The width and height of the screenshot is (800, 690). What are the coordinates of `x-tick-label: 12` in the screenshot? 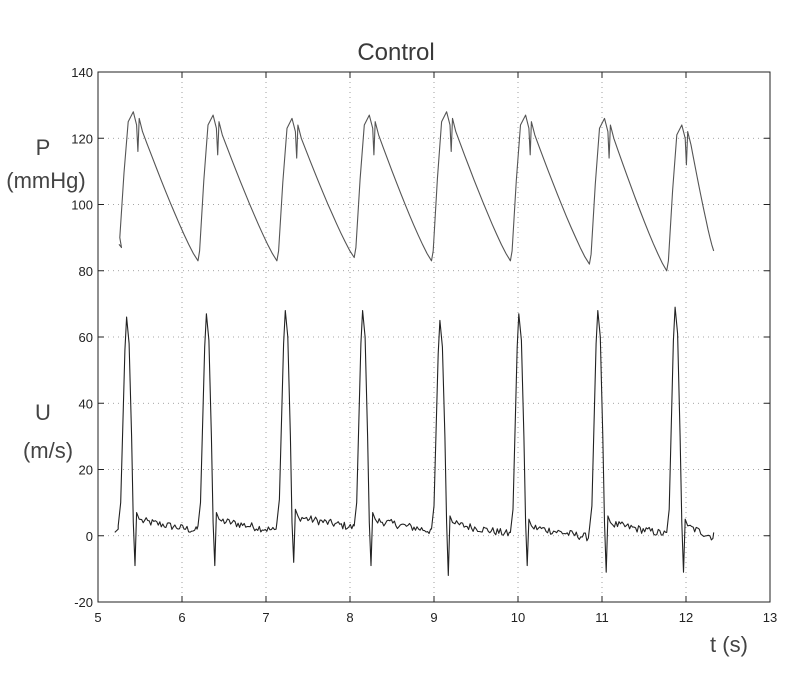 It's located at (686, 617).